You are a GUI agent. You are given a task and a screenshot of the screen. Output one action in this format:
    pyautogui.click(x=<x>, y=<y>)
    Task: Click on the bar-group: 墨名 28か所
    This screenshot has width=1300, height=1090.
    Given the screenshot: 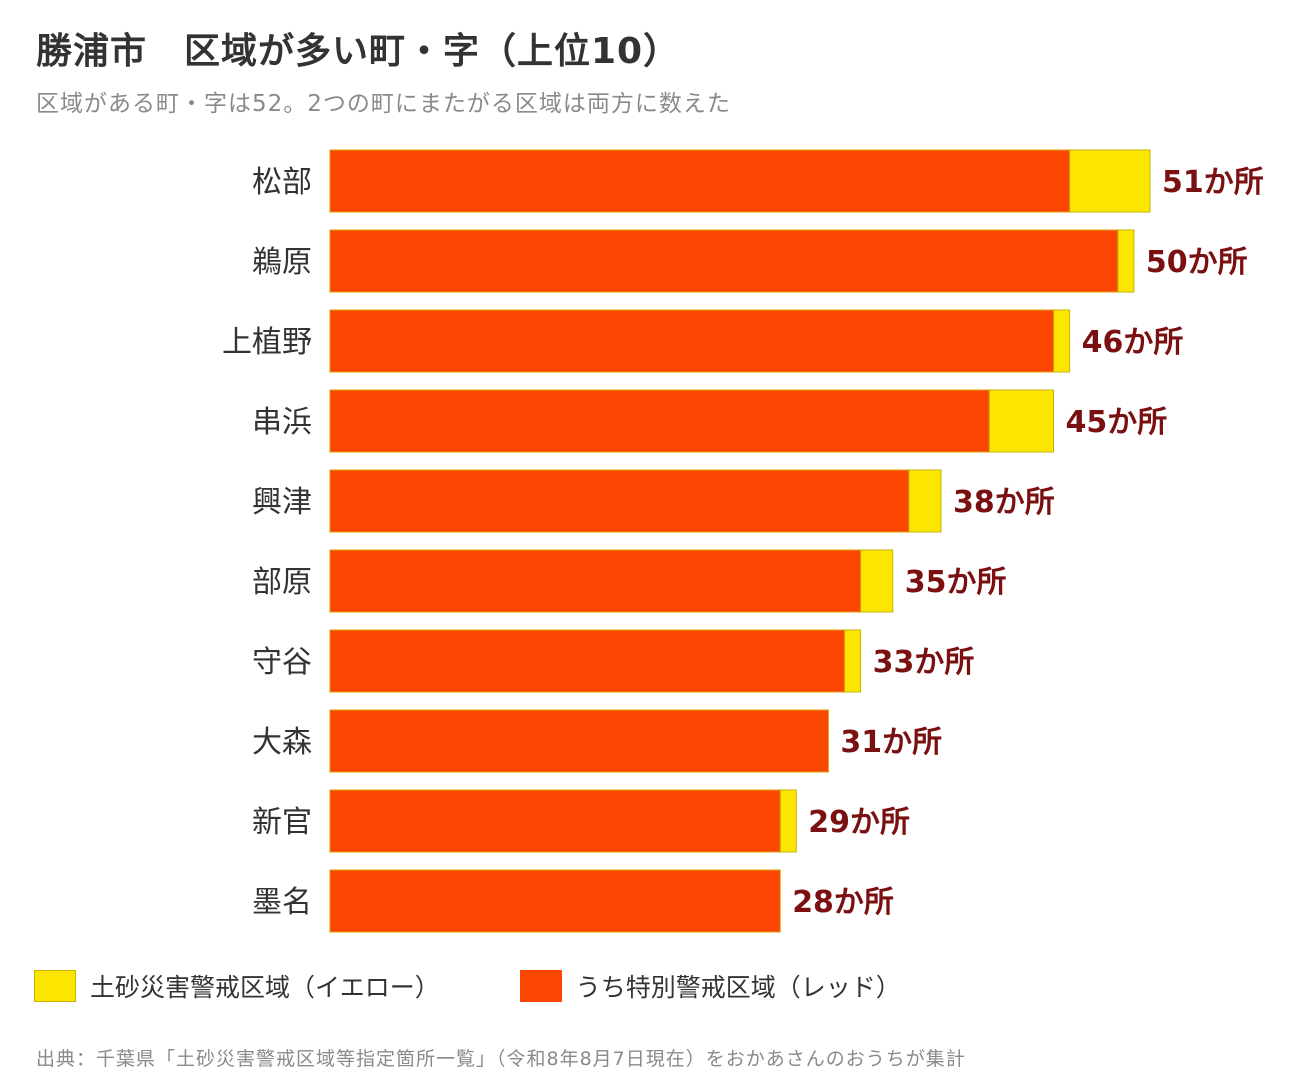 What is the action you would take?
    pyautogui.click(x=573, y=901)
    